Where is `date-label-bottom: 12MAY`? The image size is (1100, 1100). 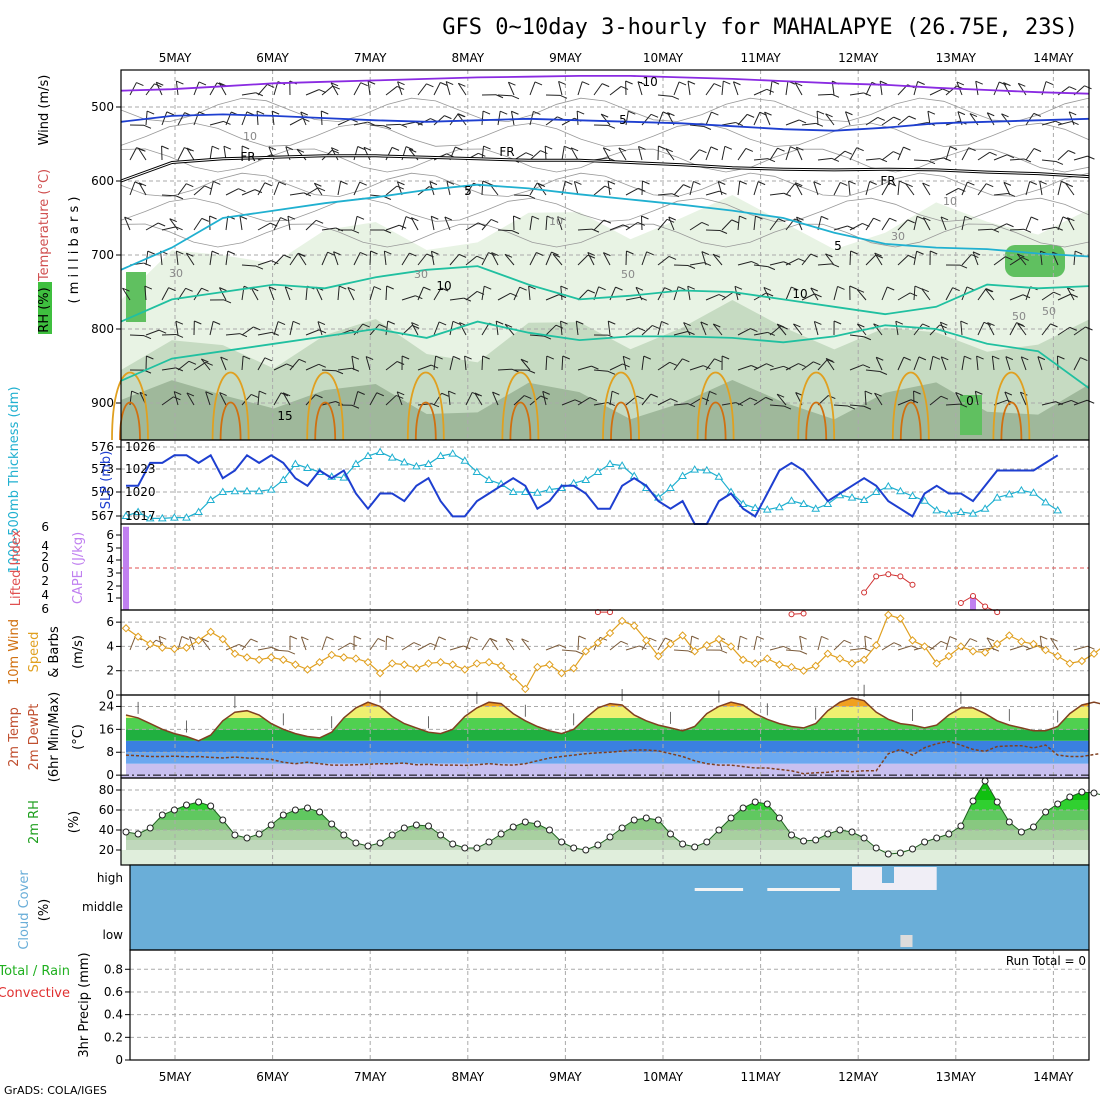
date-label-bottom: 12MAY is located at coordinates (858, 1077).